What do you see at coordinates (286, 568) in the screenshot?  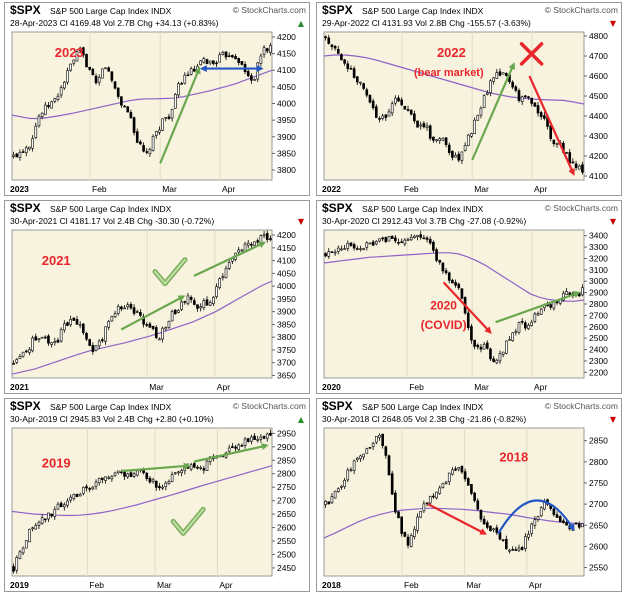 I see `y-tick-label: 2450` at bounding box center [286, 568].